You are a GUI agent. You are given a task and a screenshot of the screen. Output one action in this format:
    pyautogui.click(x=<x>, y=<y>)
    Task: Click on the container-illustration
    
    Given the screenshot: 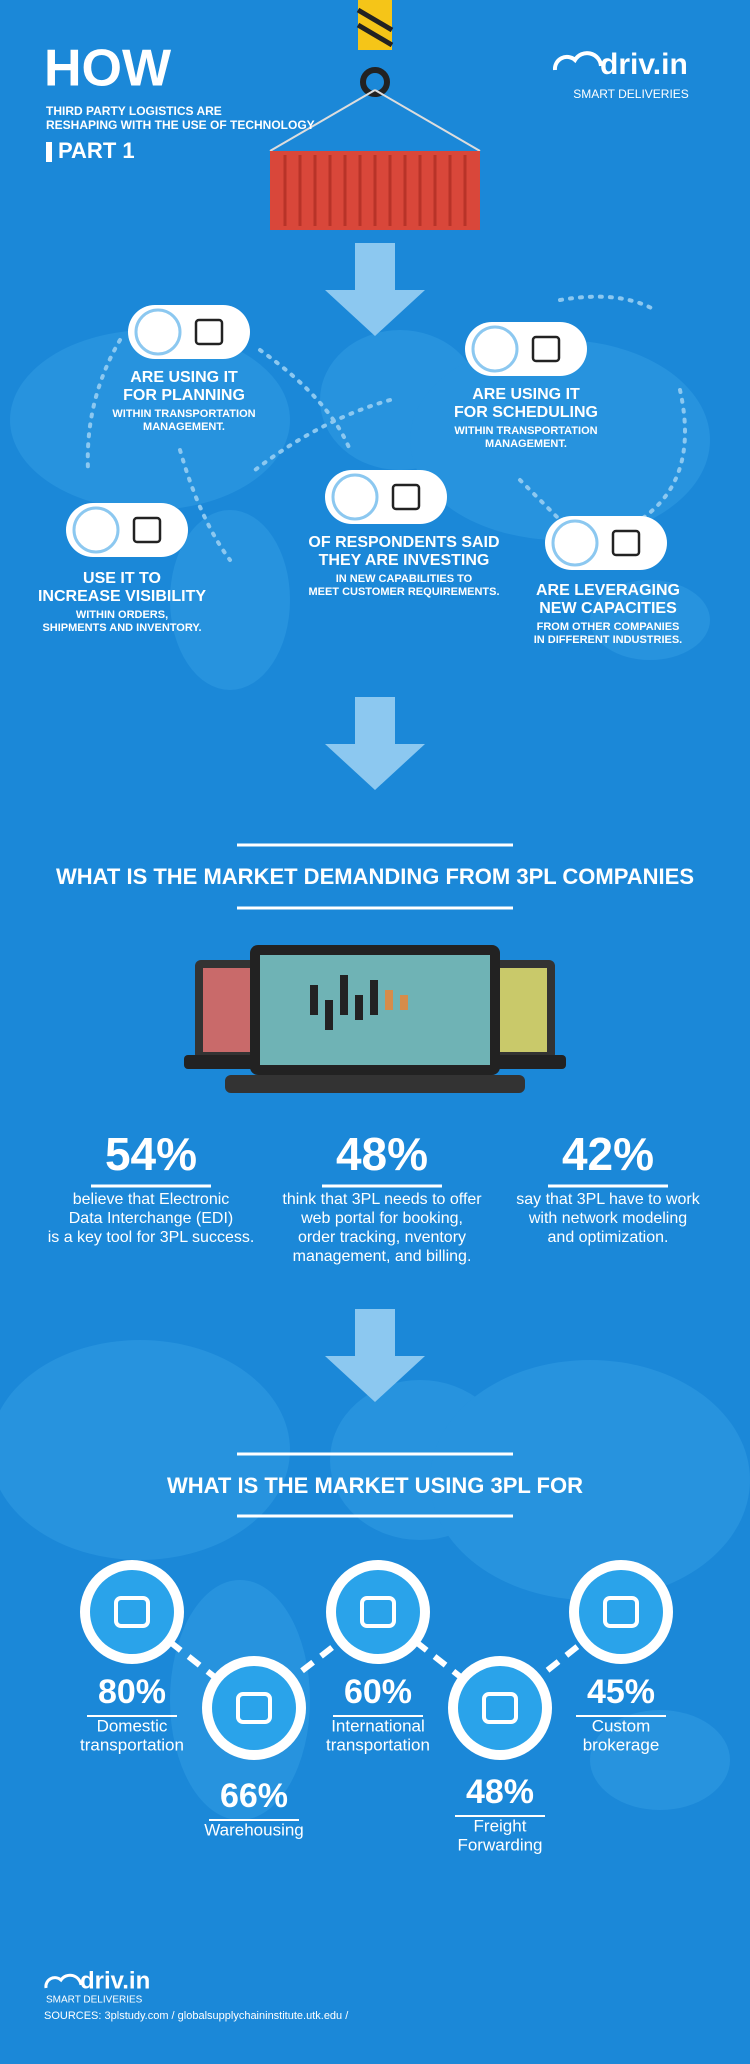 What is the action you would take?
    pyautogui.click(x=375, y=115)
    